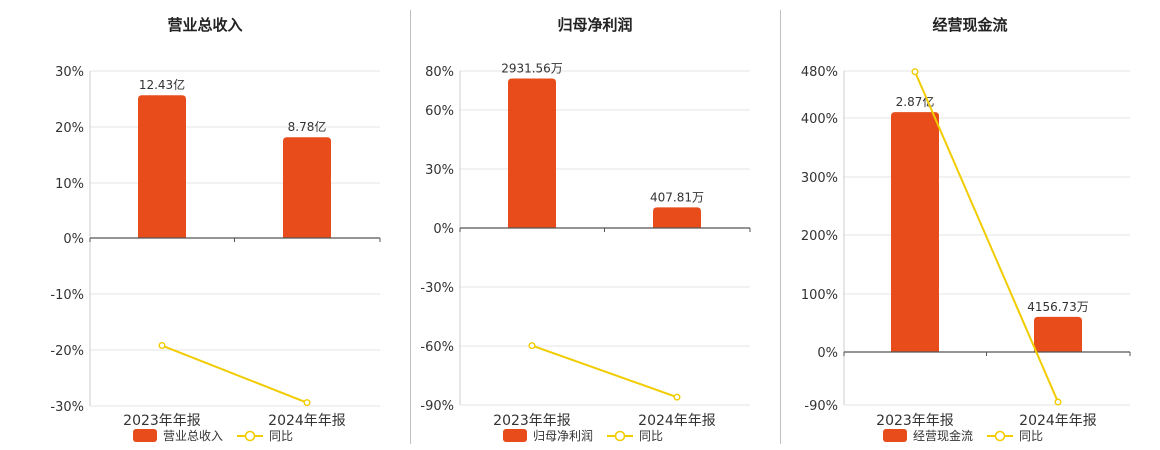  What do you see at coordinates (943, 435) in the screenshot?
I see `legend-bar-label: 经营现金流` at bounding box center [943, 435].